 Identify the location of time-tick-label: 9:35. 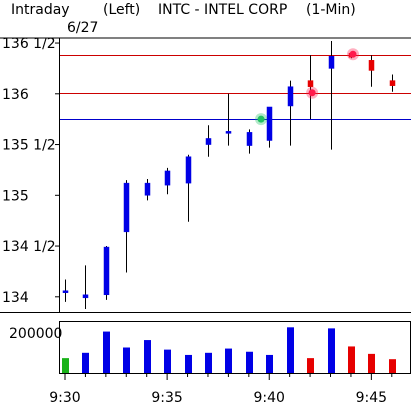
(166, 398).